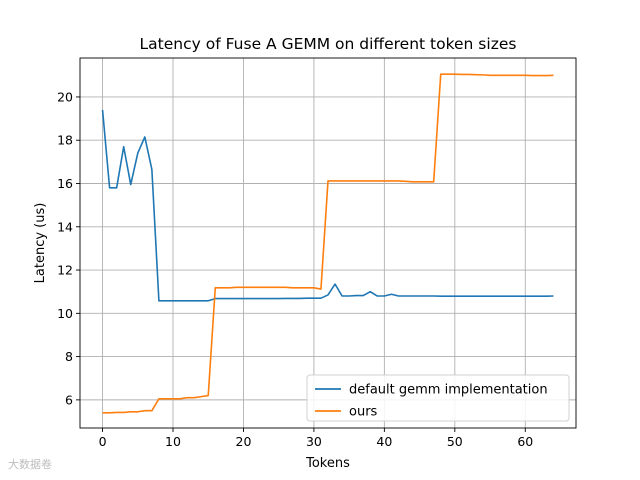 The width and height of the screenshot is (640, 480). Describe the element at coordinates (384, 441) in the screenshot. I see `x-tick-label: 40` at that location.